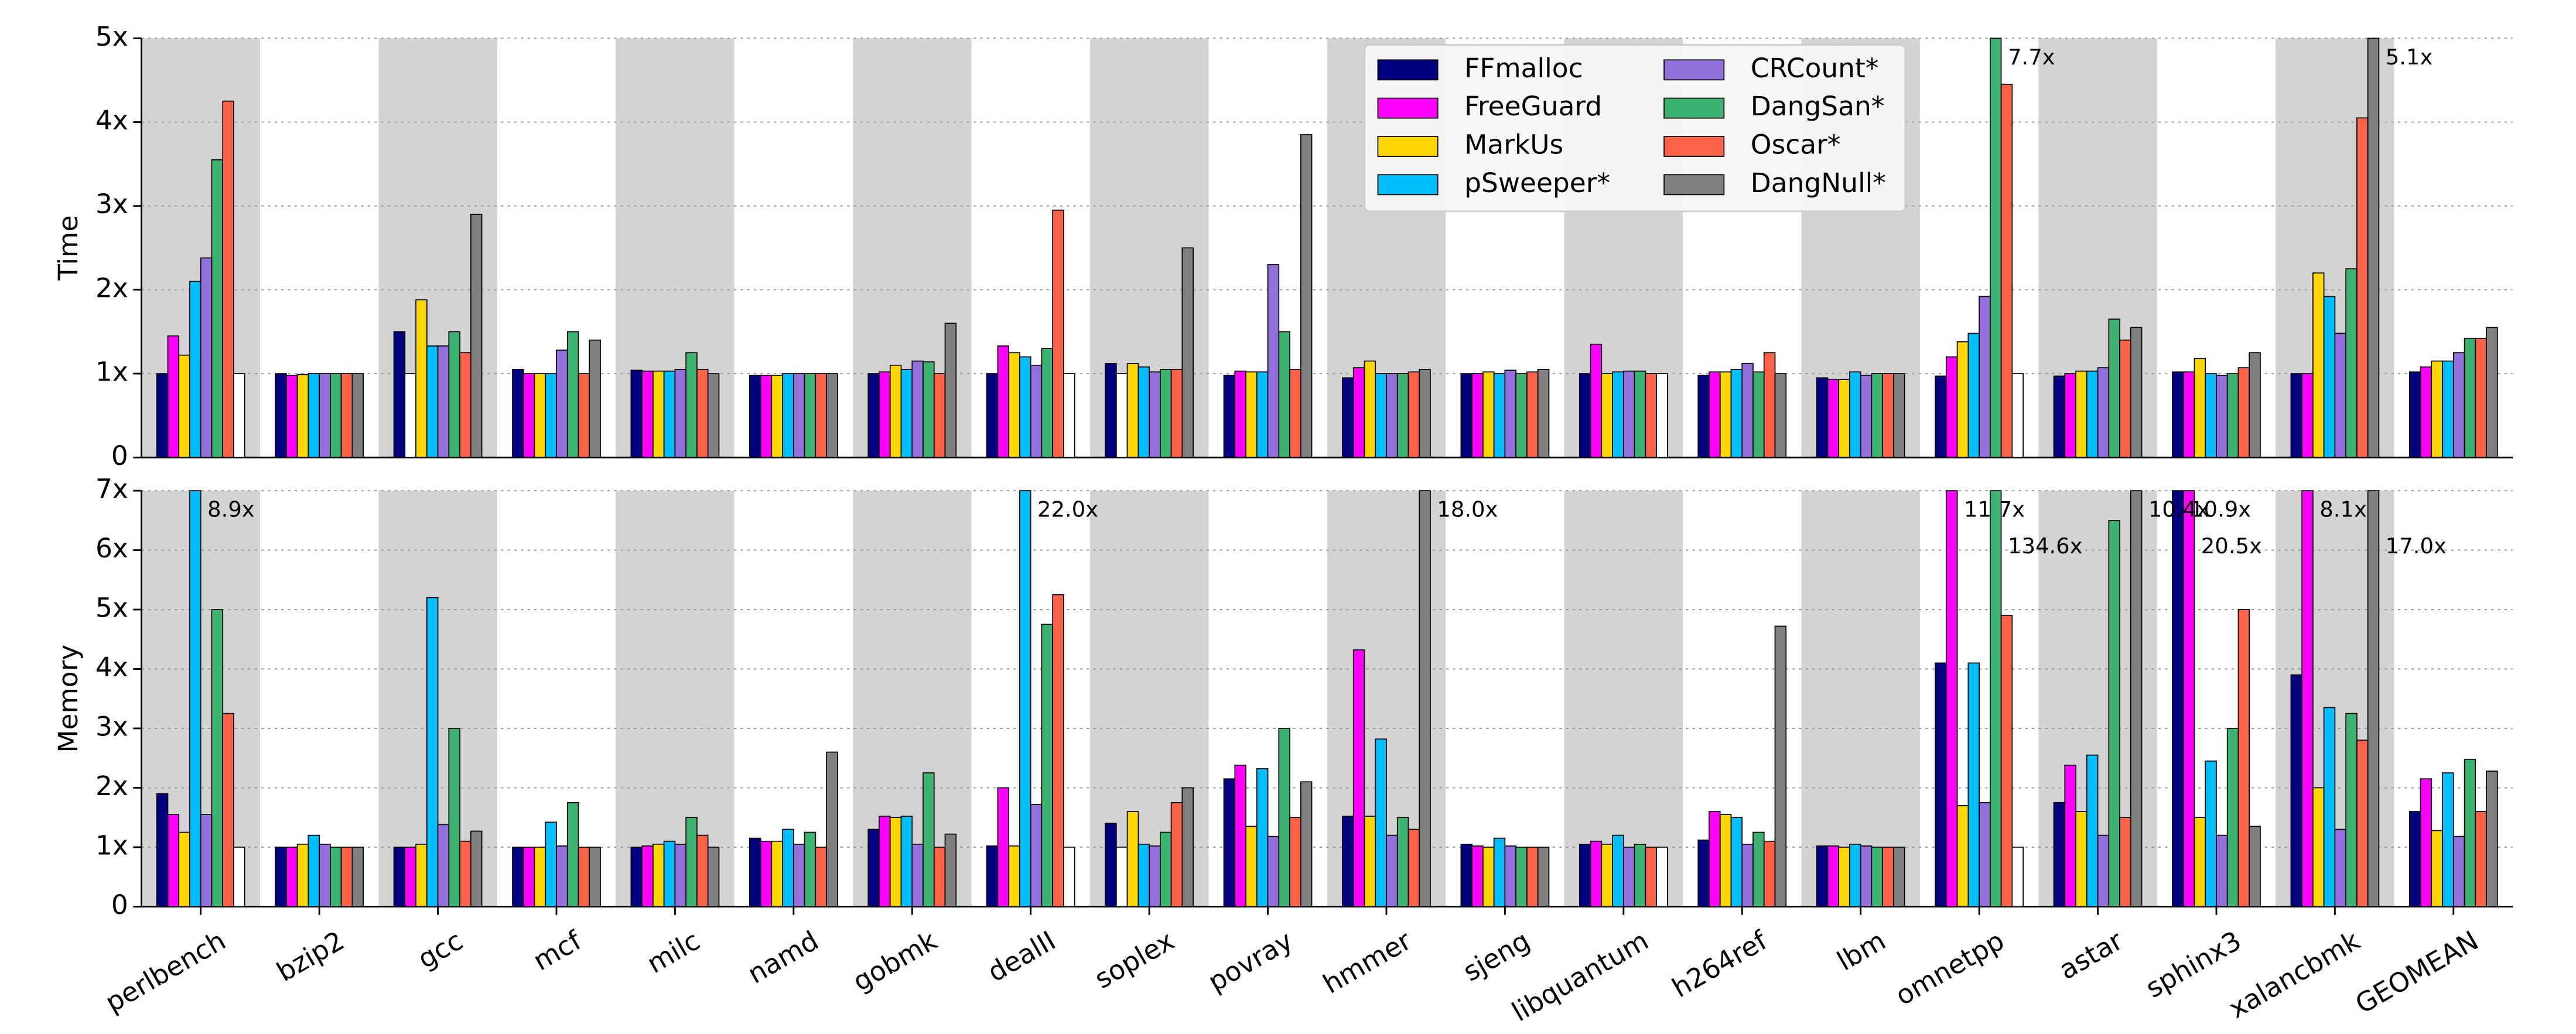 Image resolution: width=2576 pixels, height=1034 pixels. I want to click on legend-label: pSweeper*, so click(1537, 183).